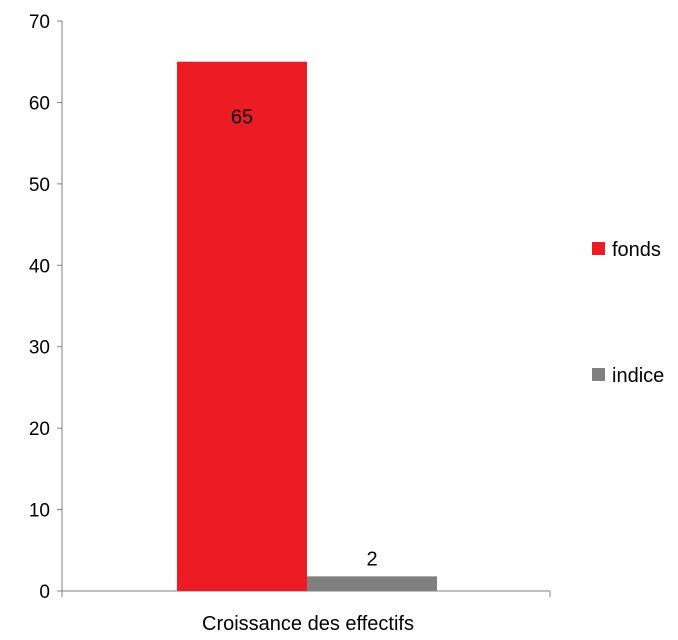 This screenshot has width=678, height=640. What do you see at coordinates (598, 374) in the screenshot?
I see `legend-swatch-indice` at bounding box center [598, 374].